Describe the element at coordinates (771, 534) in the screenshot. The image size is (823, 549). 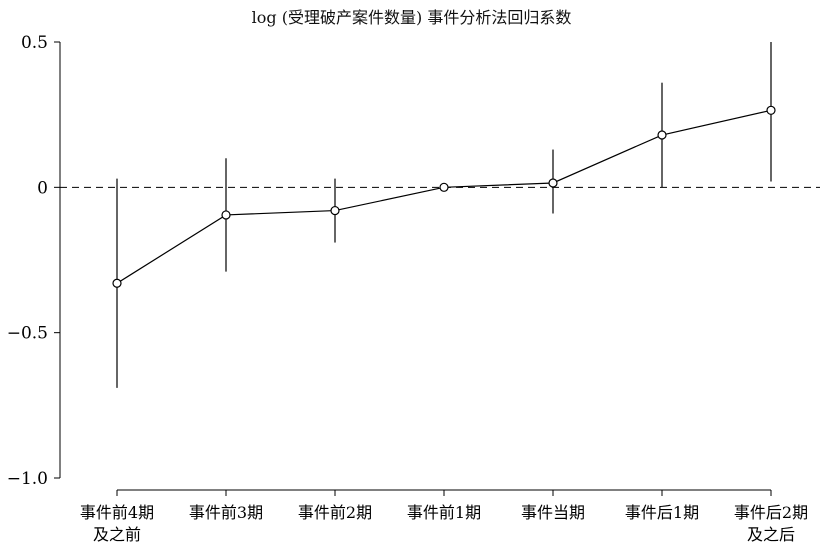
I see `x-tick-label-line: 及之后` at that location.